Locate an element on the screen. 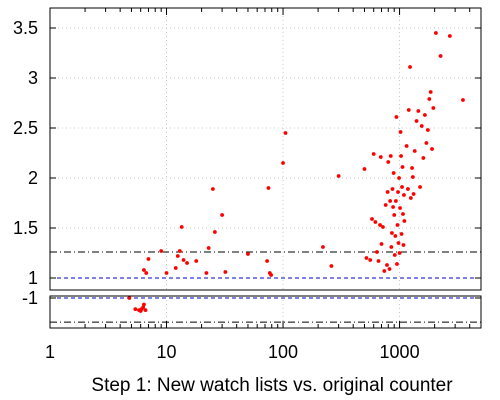  y-tick-label: 2 is located at coordinates (33, 178).